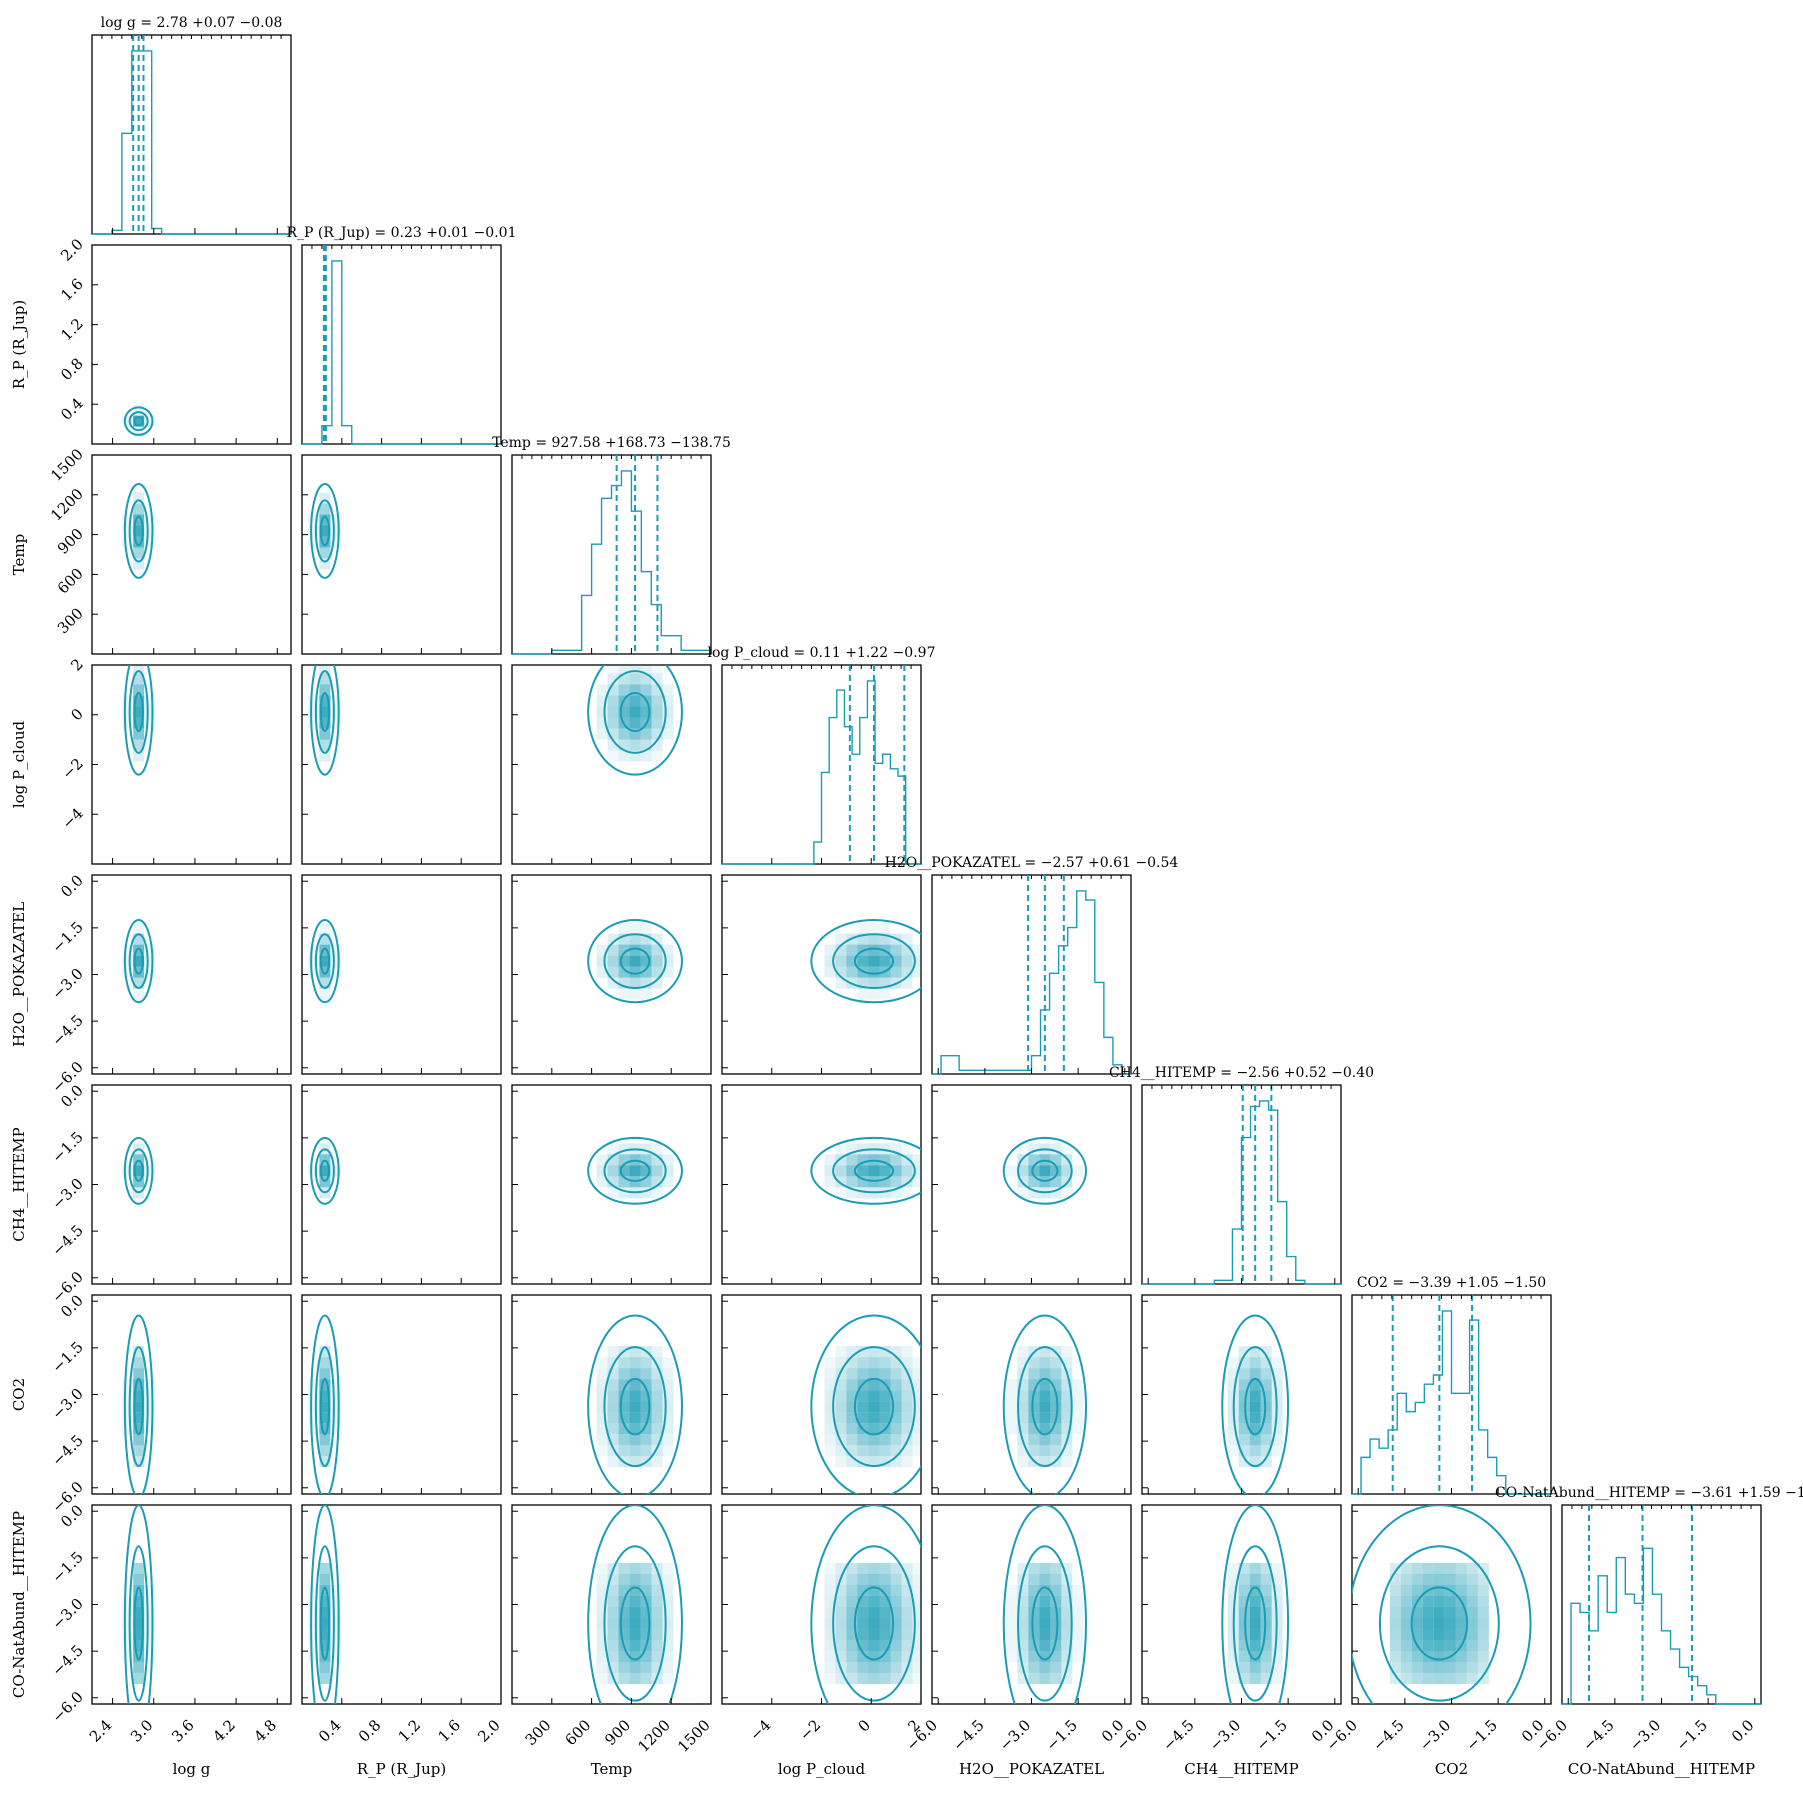 The width and height of the screenshot is (1803, 1794). I want to click on x-axis-label-3: log P_cloud, so click(822, 1769).